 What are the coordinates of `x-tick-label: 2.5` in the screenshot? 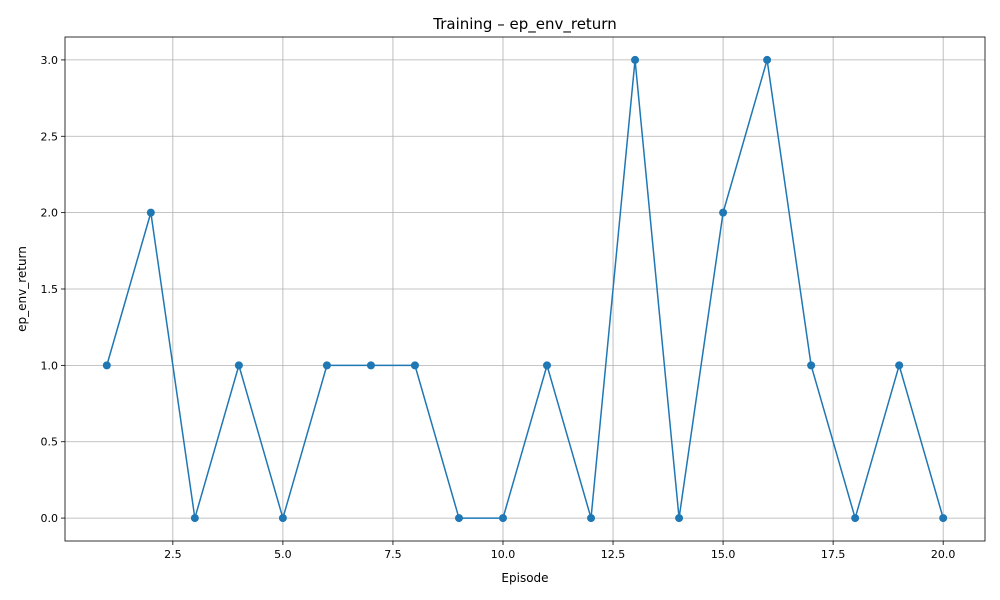 It's located at (173, 554).